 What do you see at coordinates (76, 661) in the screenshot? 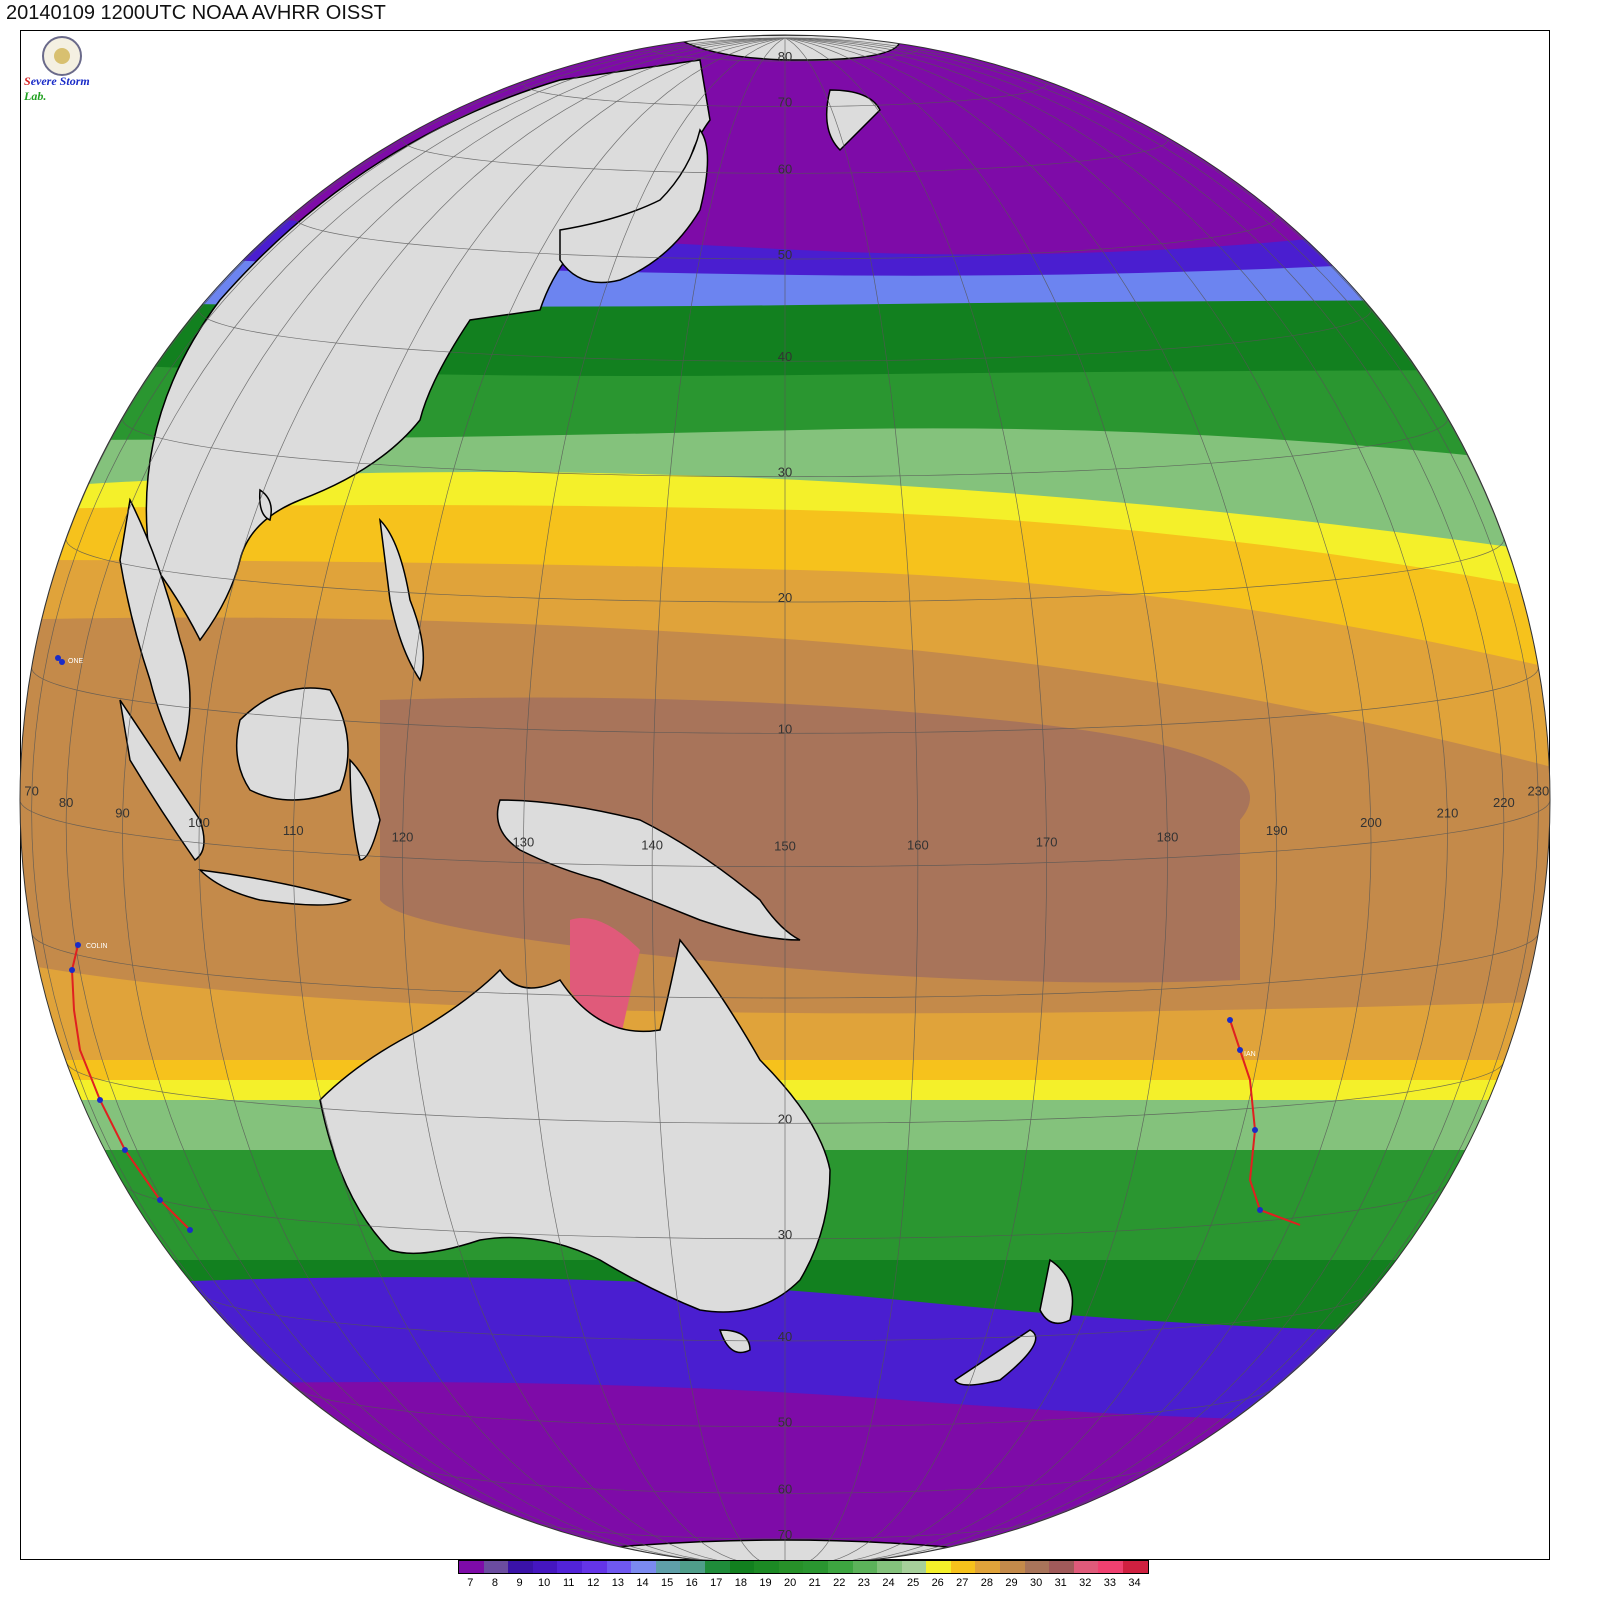
I see `storm-label-one: ONE` at bounding box center [76, 661].